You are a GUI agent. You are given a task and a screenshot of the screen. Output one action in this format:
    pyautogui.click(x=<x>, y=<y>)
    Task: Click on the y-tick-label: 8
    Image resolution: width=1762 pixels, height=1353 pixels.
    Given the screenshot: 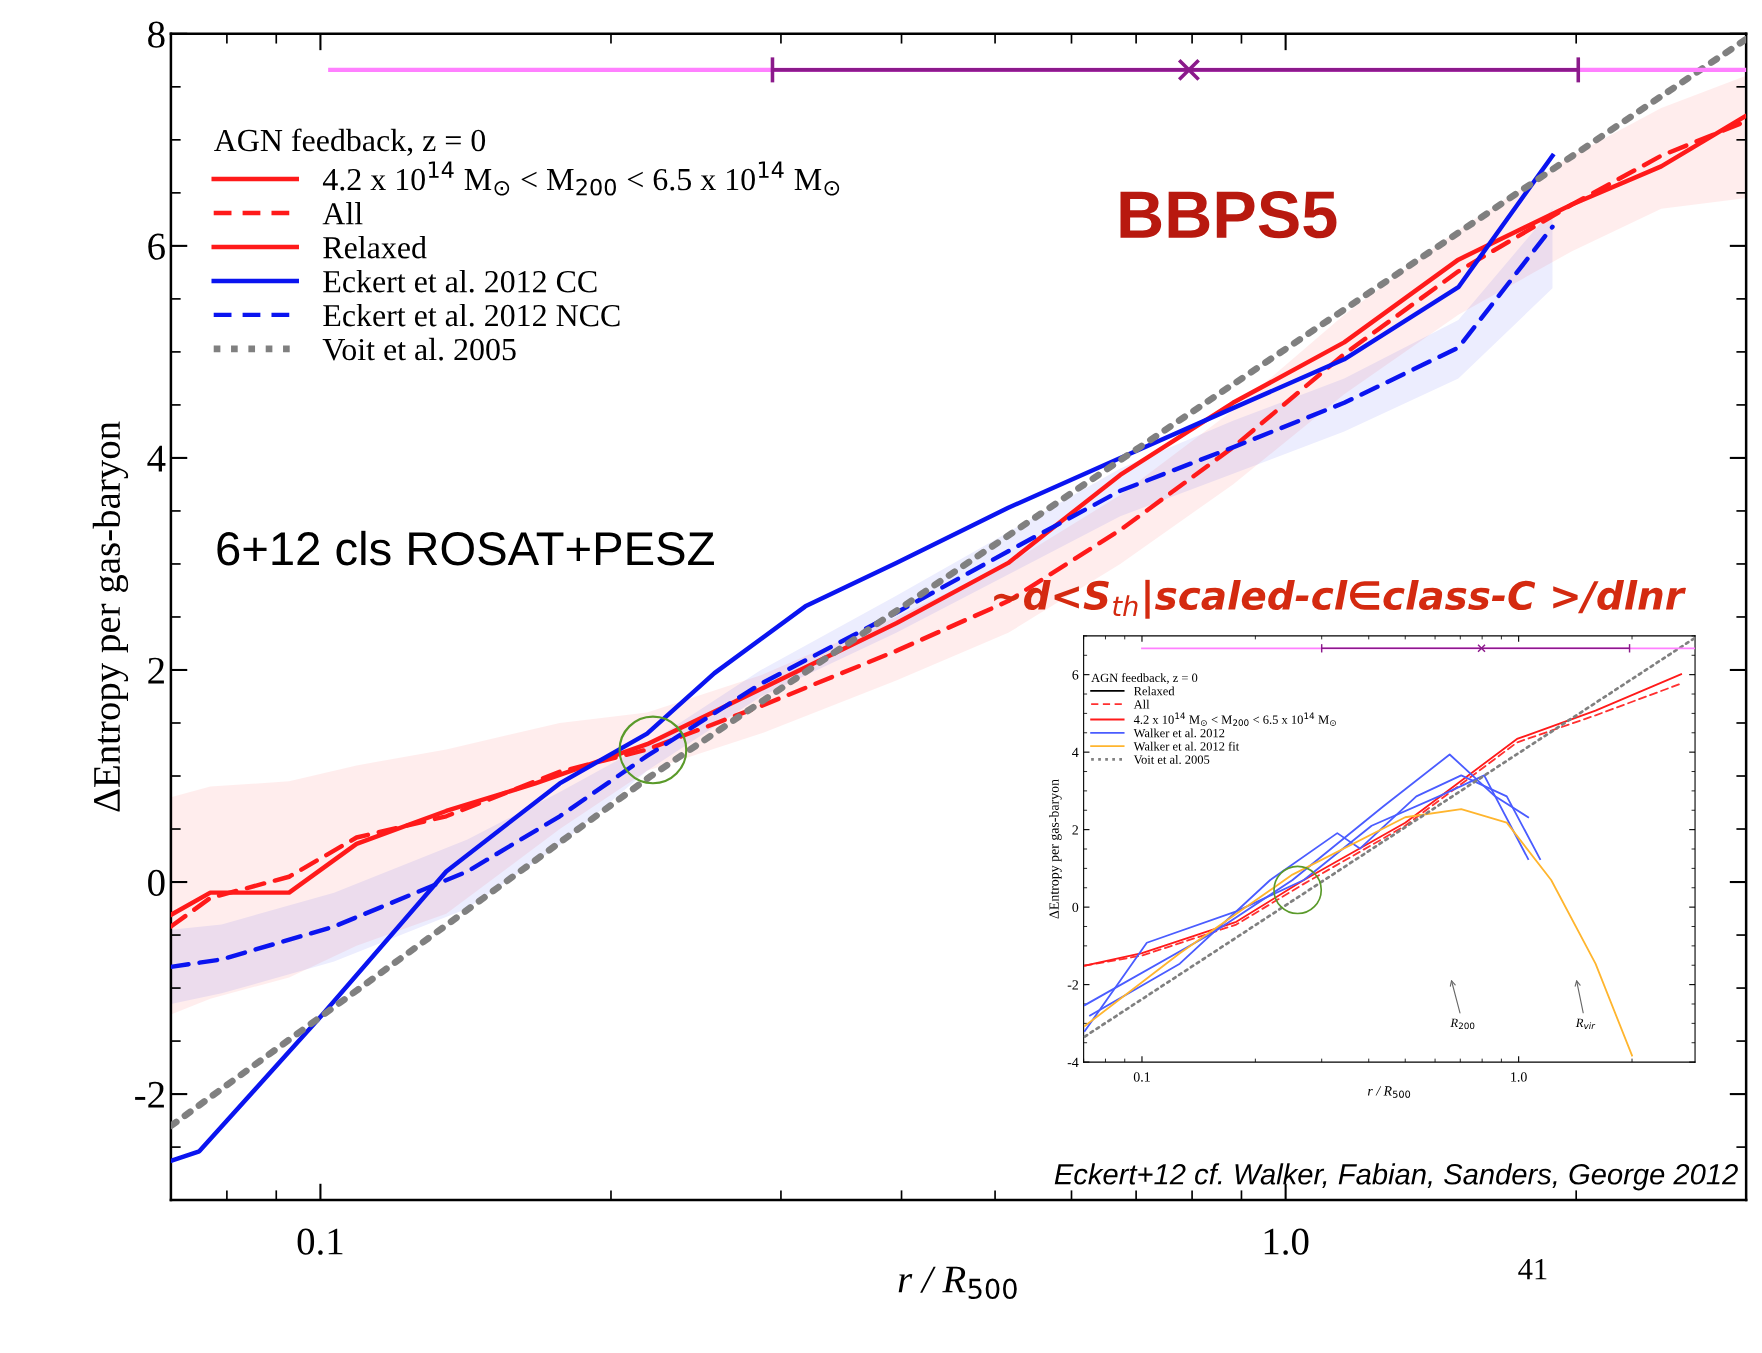 What is the action you would take?
    pyautogui.click(x=156, y=34)
    